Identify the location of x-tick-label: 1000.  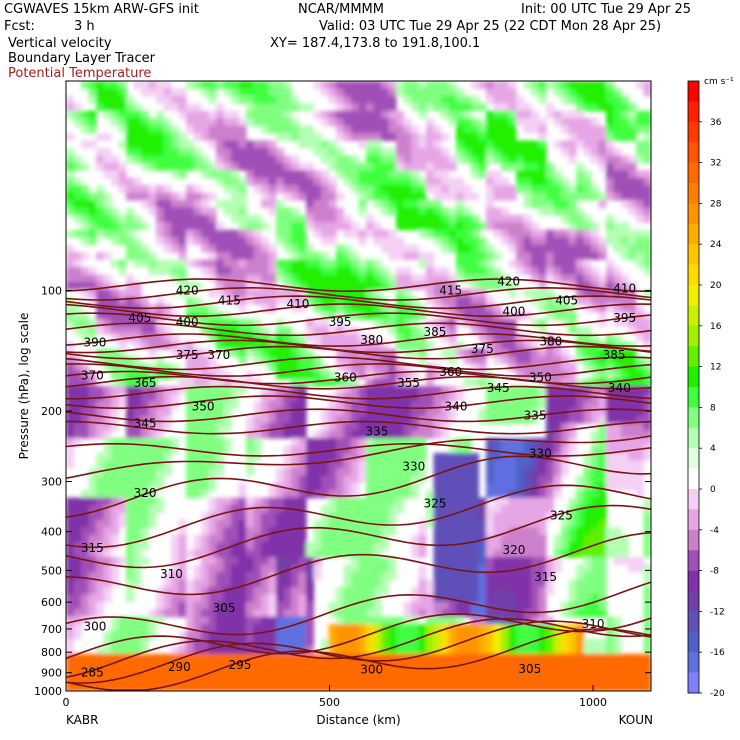
(593, 702).